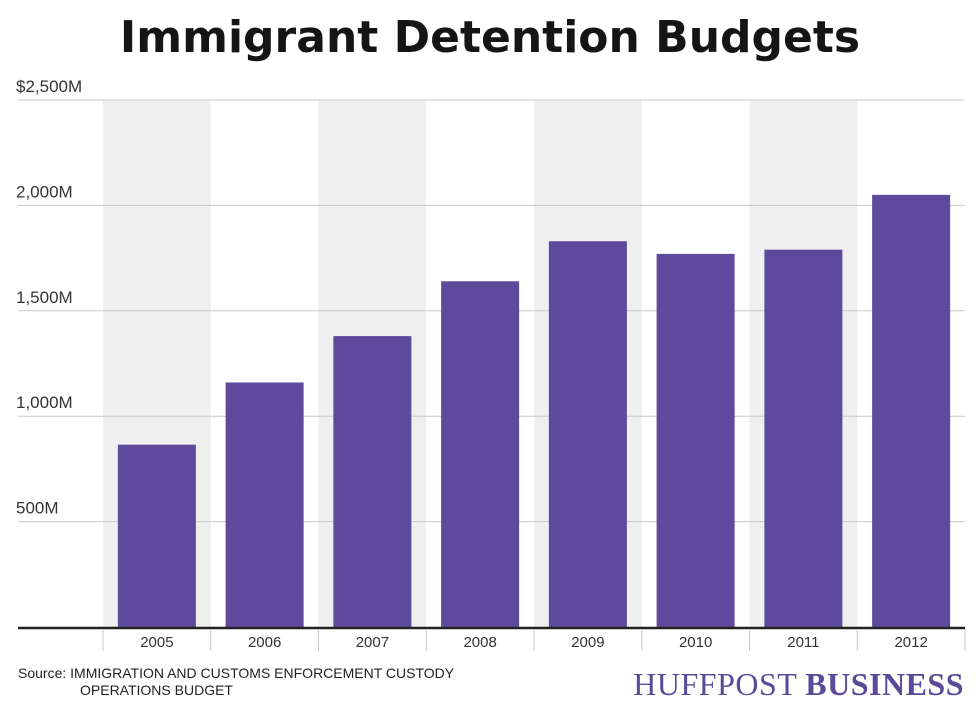  Describe the element at coordinates (44, 191) in the screenshot. I see `y-tick-label: 2,000M` at that location.